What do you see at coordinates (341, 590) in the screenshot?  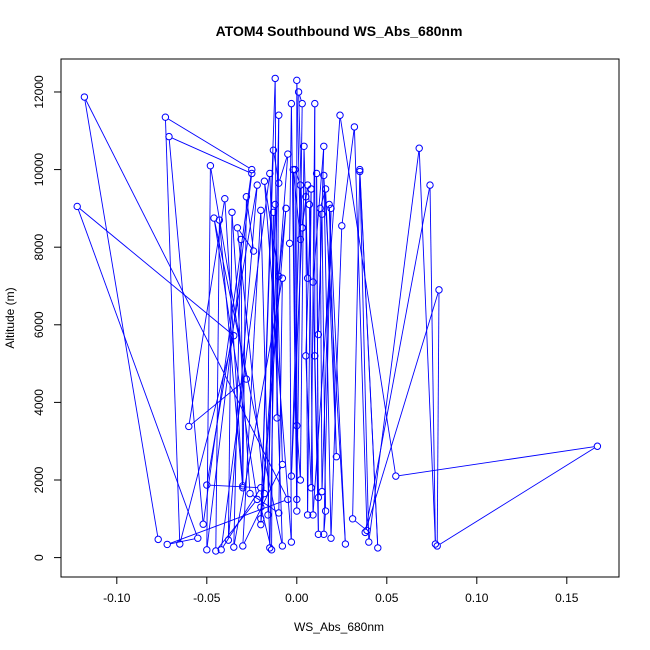 I see `x-axis: -0.10 -0.05 0.00 0.05 0.10 0.15` at bounding box center [341, 590].